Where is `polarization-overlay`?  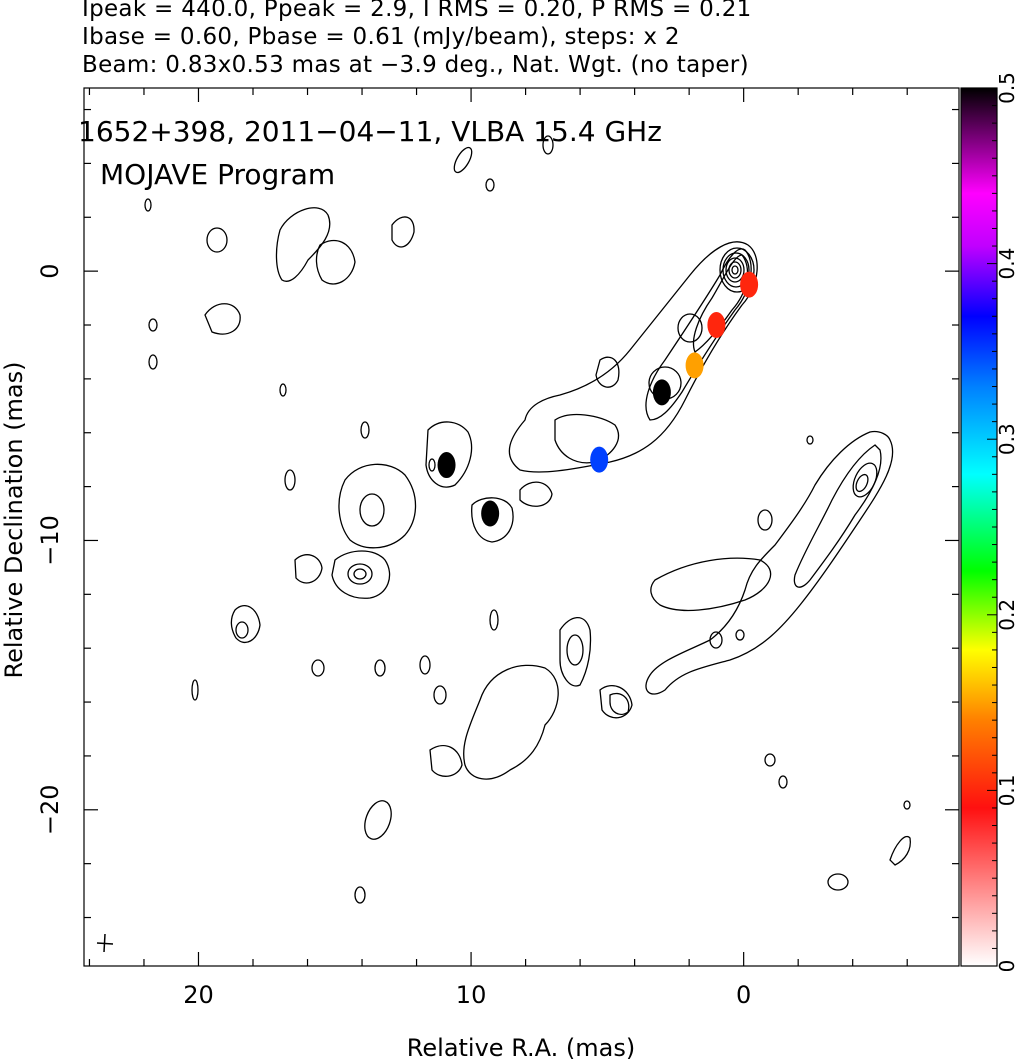
polarization-overlay is located at coordinates (598, 399).